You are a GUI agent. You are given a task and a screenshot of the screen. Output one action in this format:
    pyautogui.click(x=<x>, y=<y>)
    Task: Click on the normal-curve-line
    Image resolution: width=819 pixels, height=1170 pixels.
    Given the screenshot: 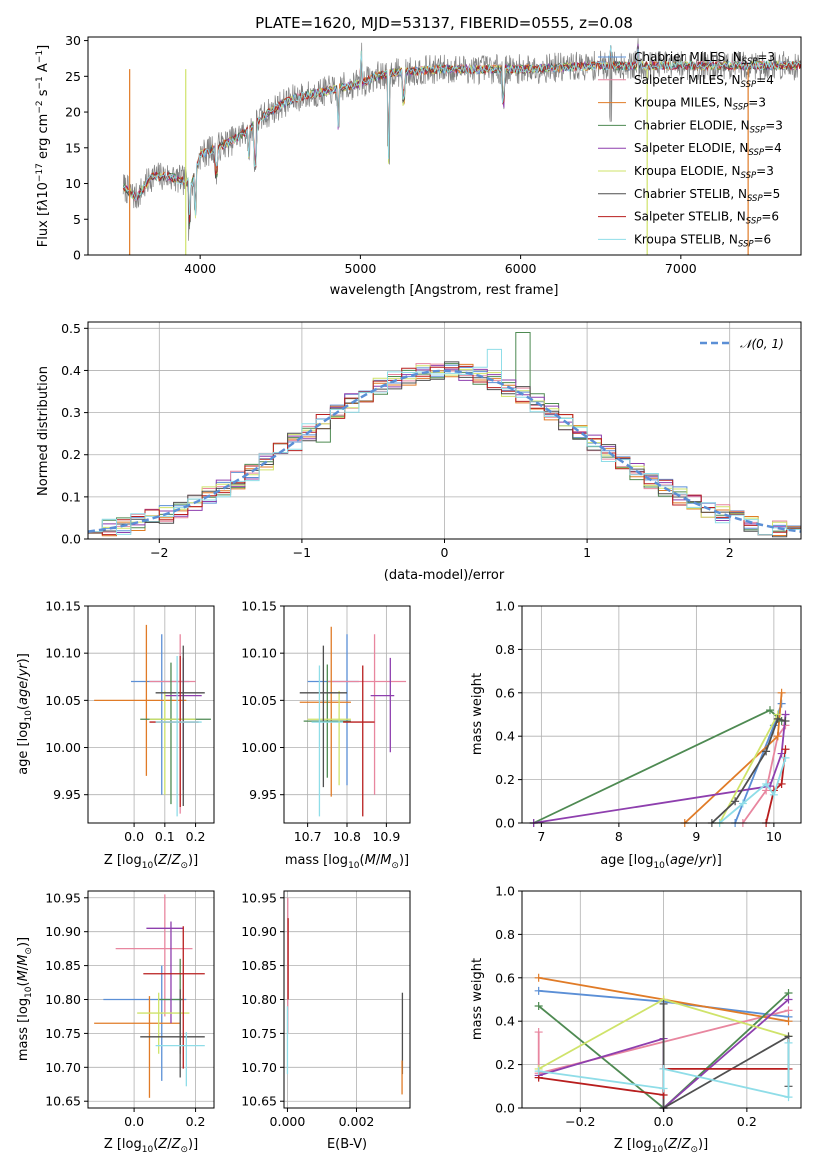 What is the action you would take?
    pyautogui.click(x=444, y=451)
    